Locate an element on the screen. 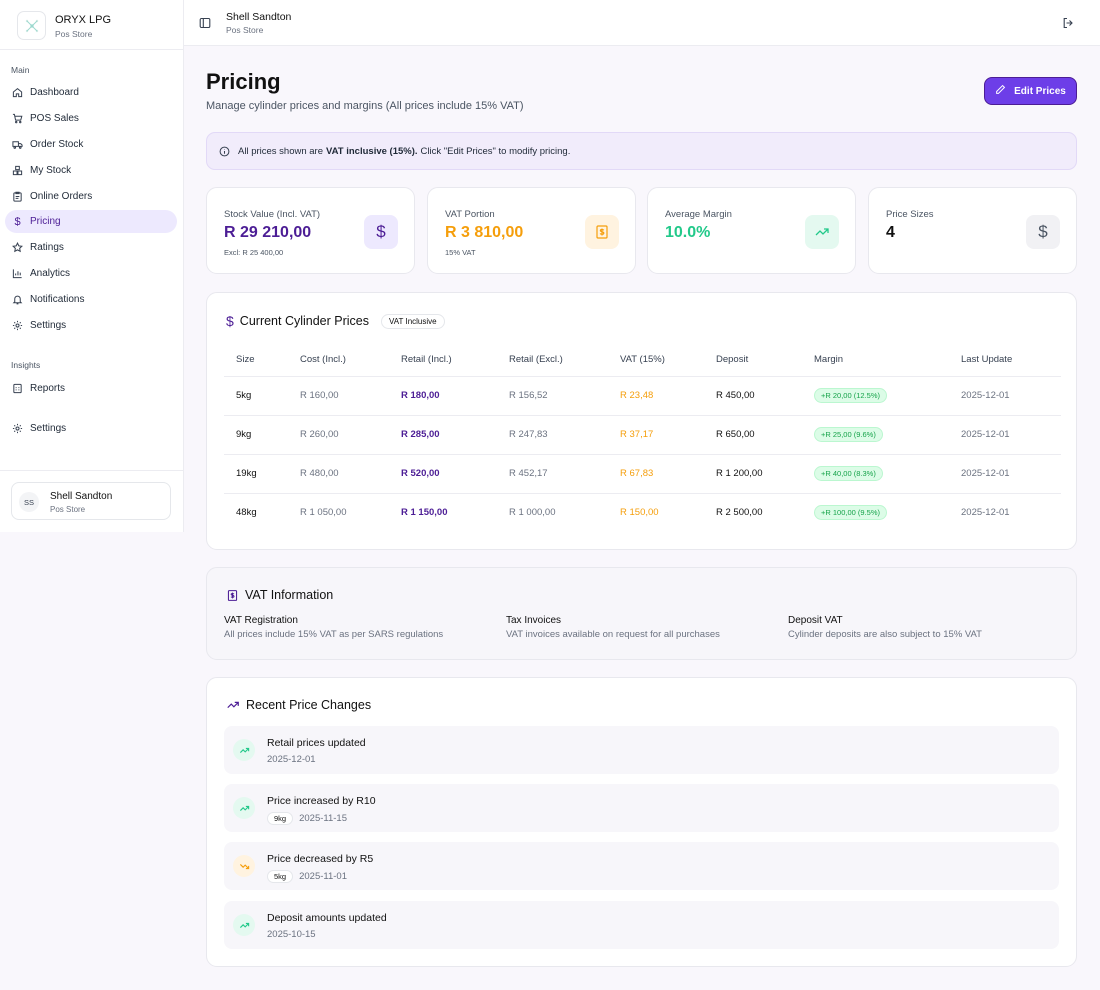  vat-info-title: VAT Information is located at coordinates (289, 595).